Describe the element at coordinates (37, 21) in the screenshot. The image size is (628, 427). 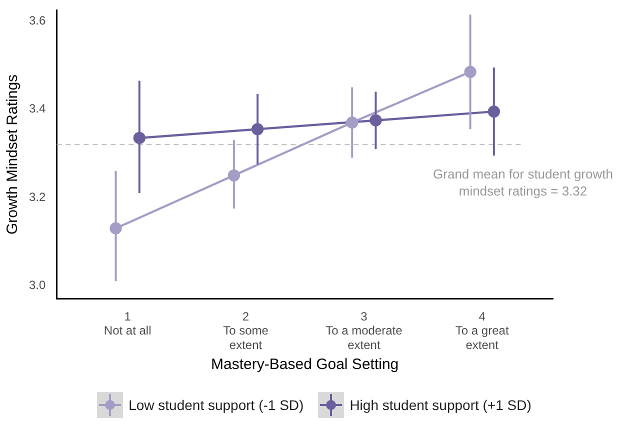
I see `y-tick-label: 3.6` at that location.